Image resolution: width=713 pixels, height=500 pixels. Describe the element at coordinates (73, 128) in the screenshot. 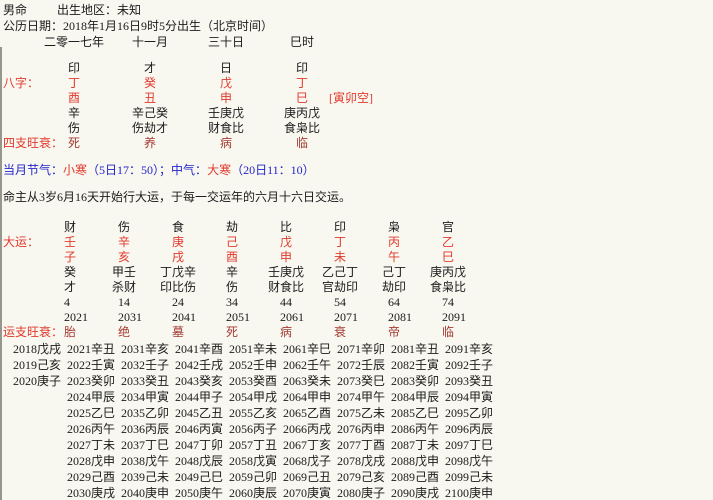

I see `bazi-hidden-god-cell: 伤` at that location.